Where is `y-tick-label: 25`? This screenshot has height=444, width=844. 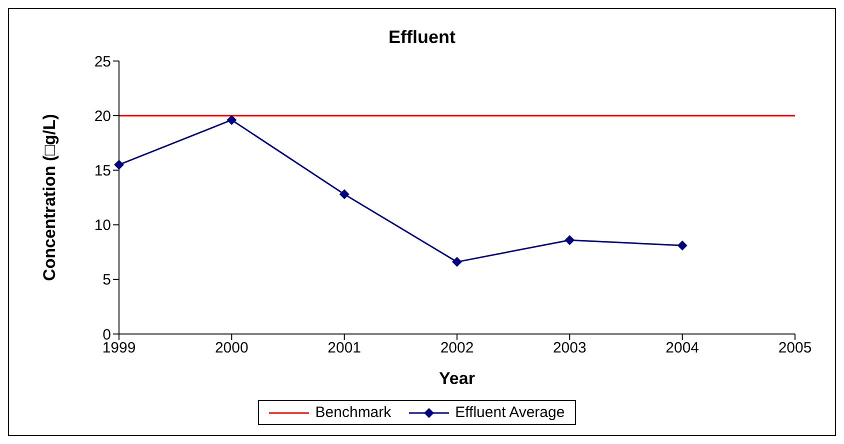 y-tick-label: 25 is located at coordinates (102, 61).